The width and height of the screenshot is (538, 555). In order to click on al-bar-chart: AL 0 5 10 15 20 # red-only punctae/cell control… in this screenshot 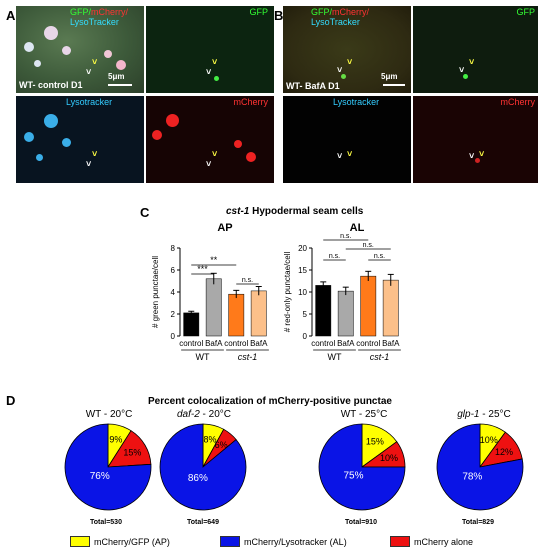, I will do `click(342, 292)`.